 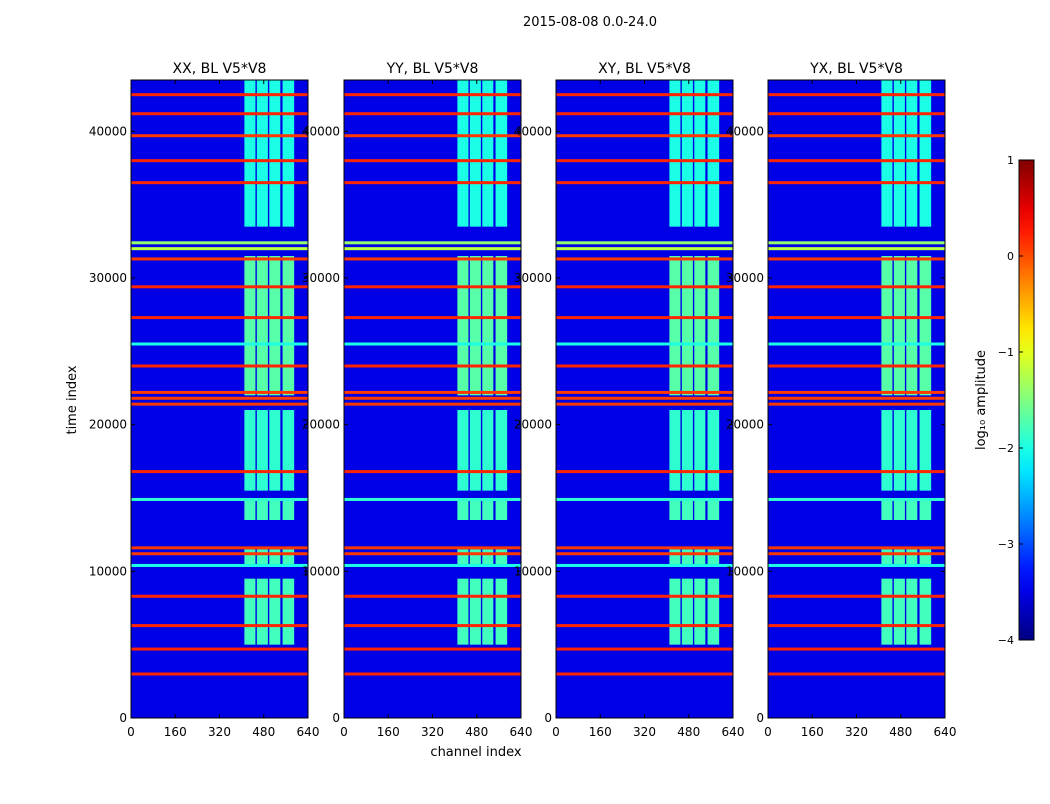 What do you see at coordinates (123, 718) in the screenshot?
I see `y-tick-label: 0` at bounding box center [123, 718].